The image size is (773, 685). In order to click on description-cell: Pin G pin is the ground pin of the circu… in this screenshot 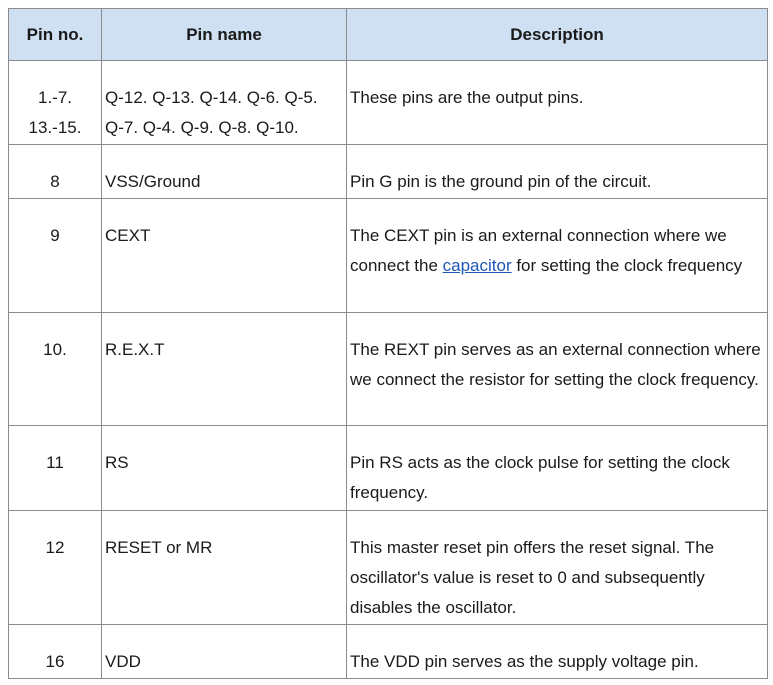, I will do `click(557, 171)`.